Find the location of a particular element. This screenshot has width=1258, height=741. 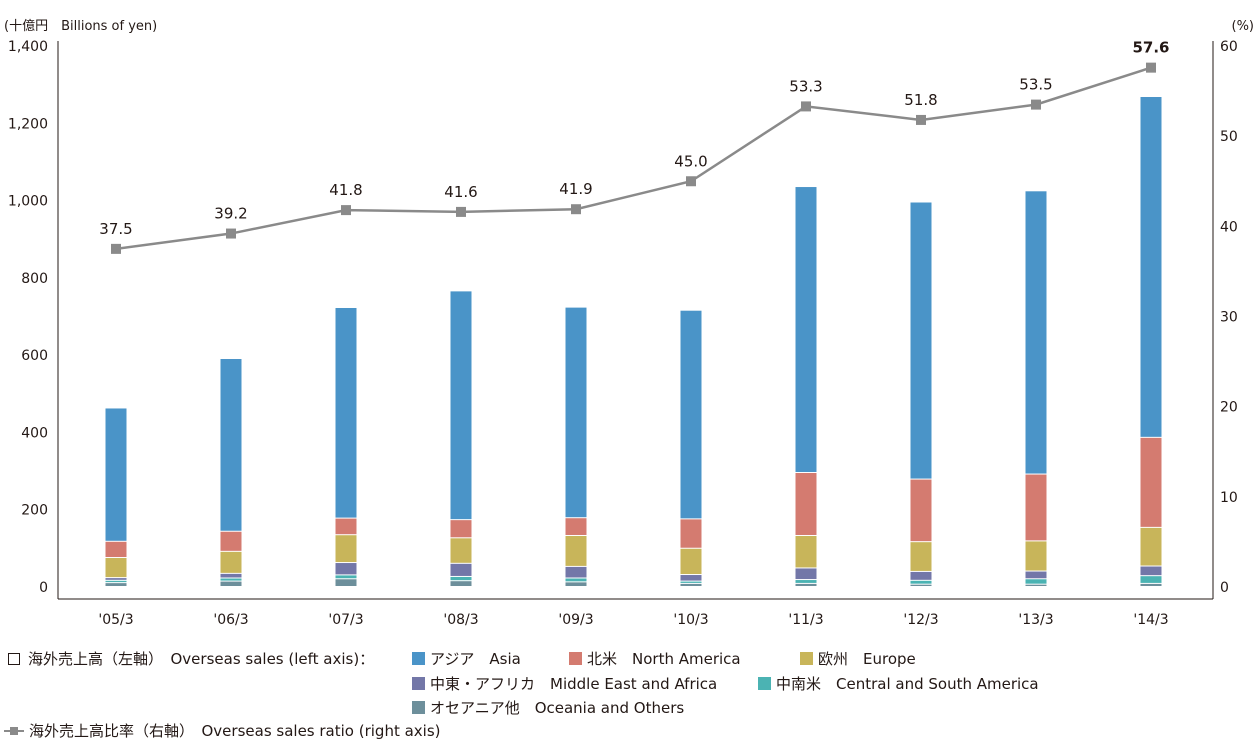

right-tick-label: 30 is located at coordinates (1229, 318).